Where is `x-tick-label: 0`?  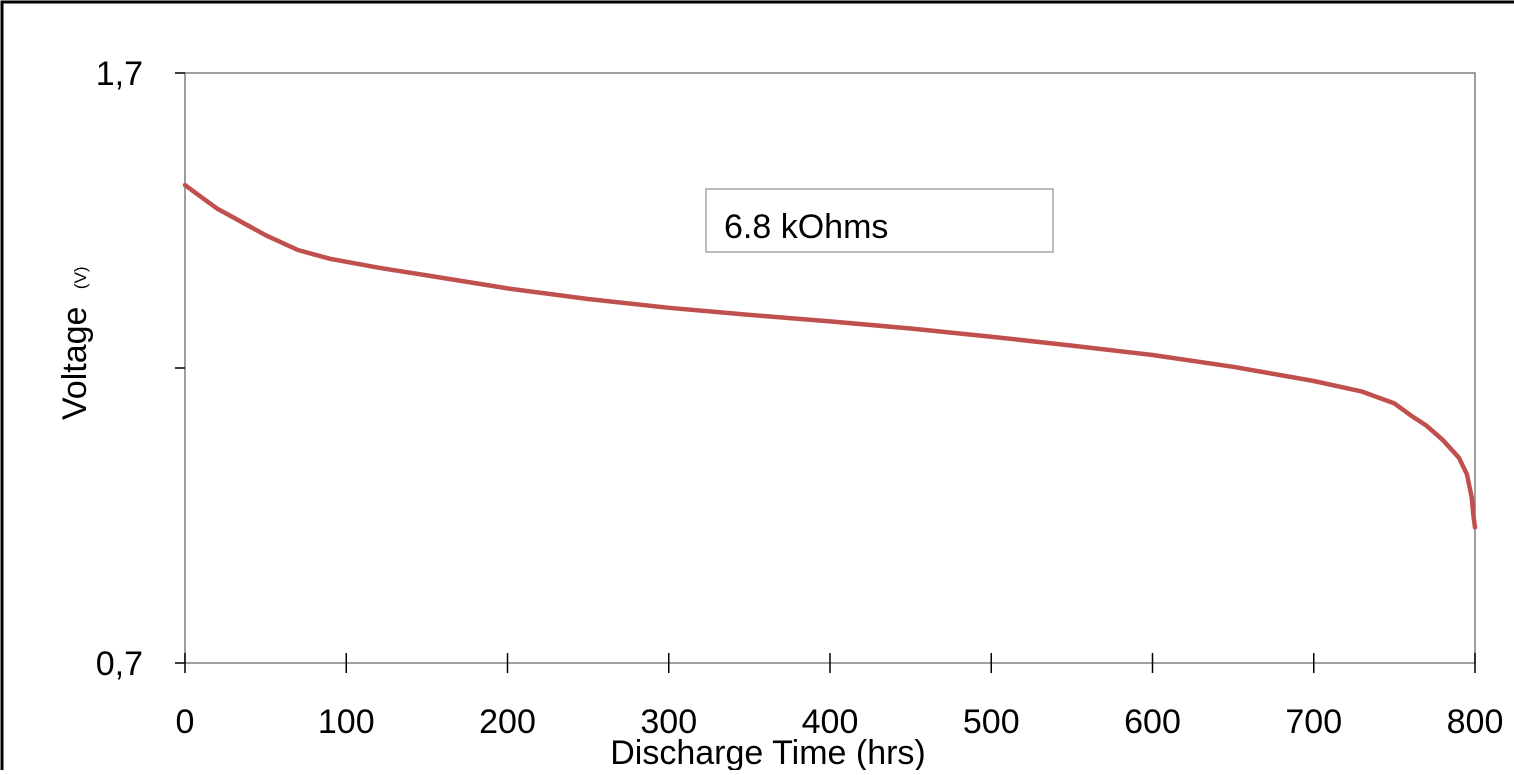 x-tick-label: 0 is located at coordinates (185, 722).